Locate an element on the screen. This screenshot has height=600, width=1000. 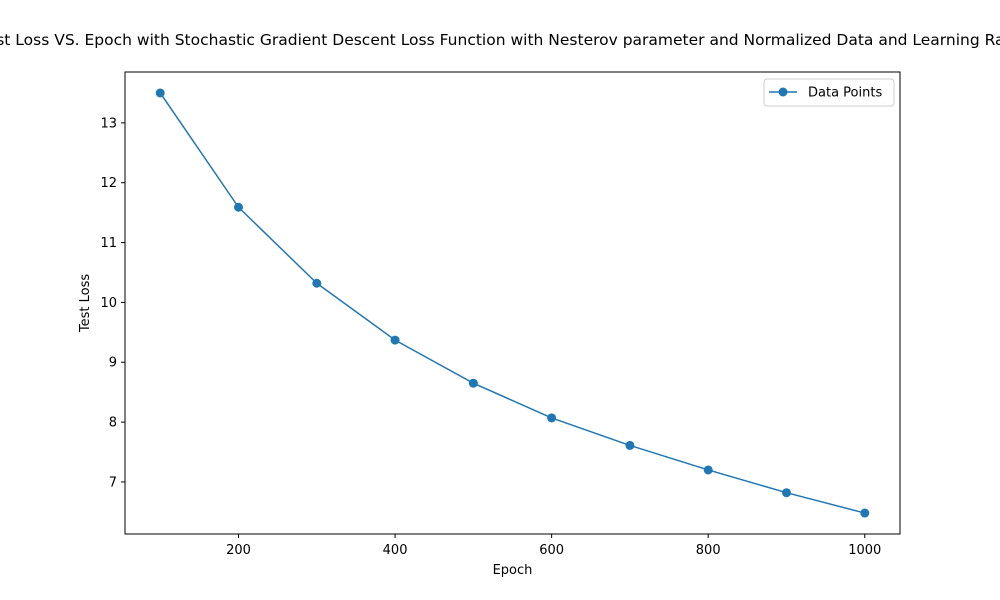
y-tick-label: 11 is located at coordinates (108, 243).